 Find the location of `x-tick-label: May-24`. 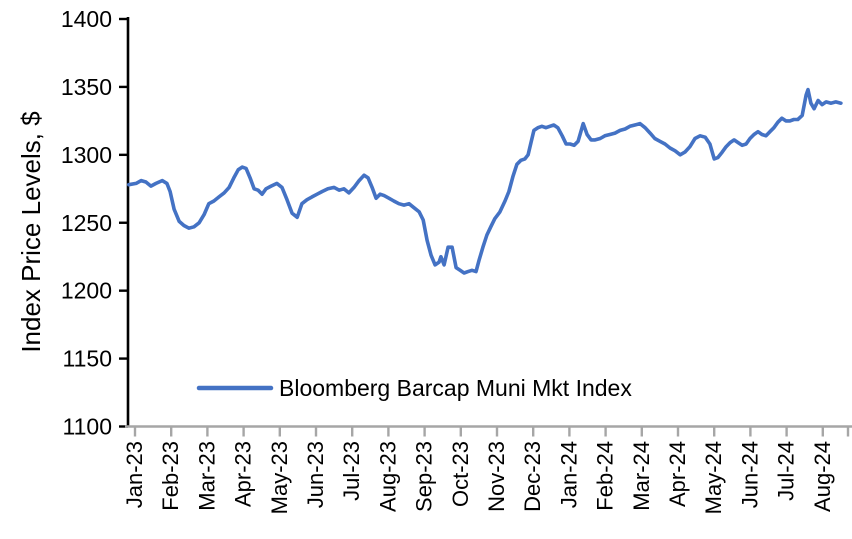

x-tick-label: May-24 is located at coordinates (713, 477).